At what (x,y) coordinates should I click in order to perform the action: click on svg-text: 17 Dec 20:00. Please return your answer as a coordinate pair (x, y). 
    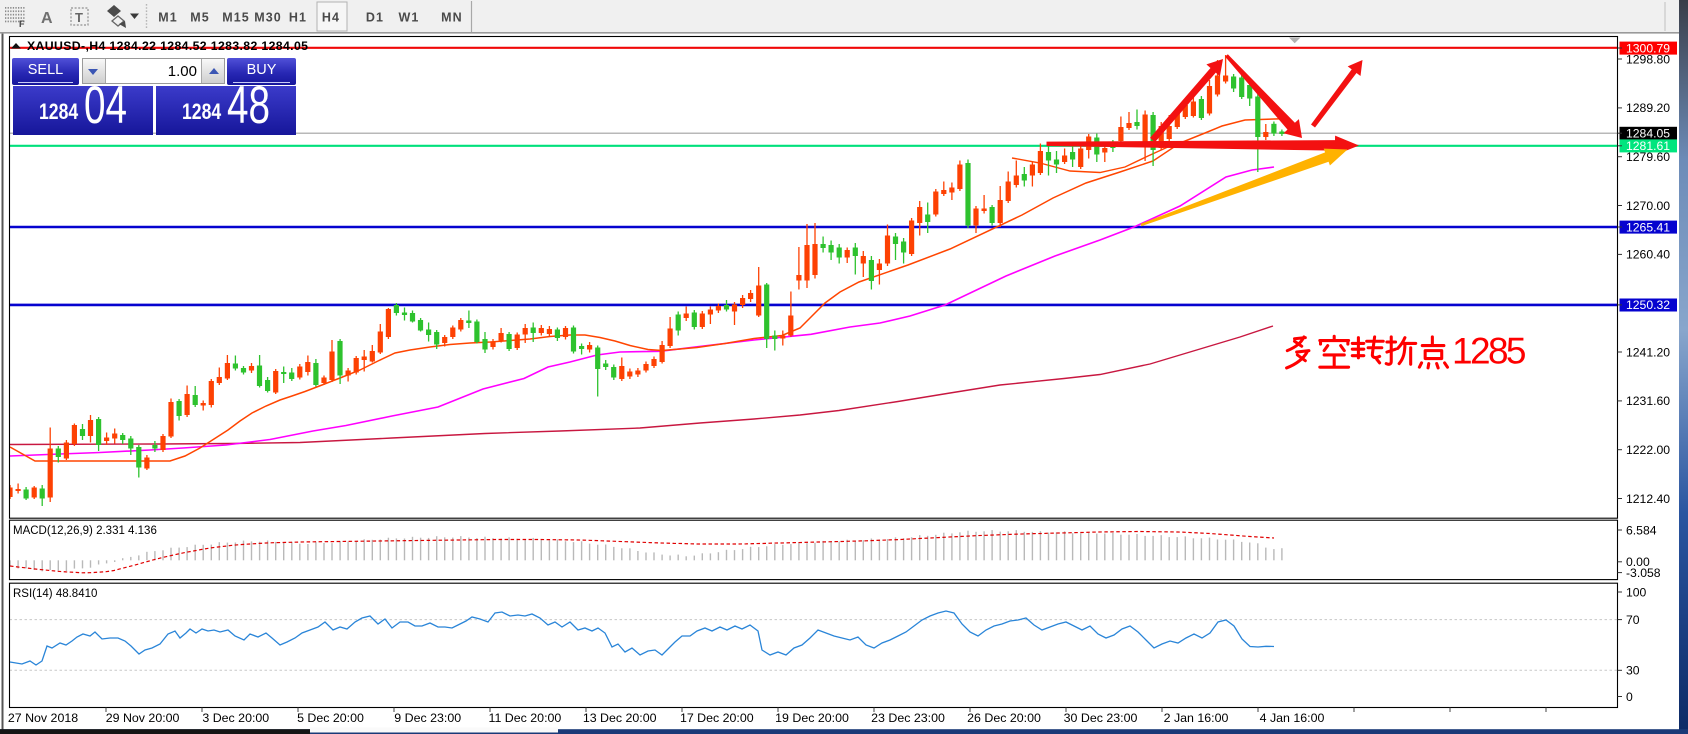
    Looking at the image, I should click on (717, 718).